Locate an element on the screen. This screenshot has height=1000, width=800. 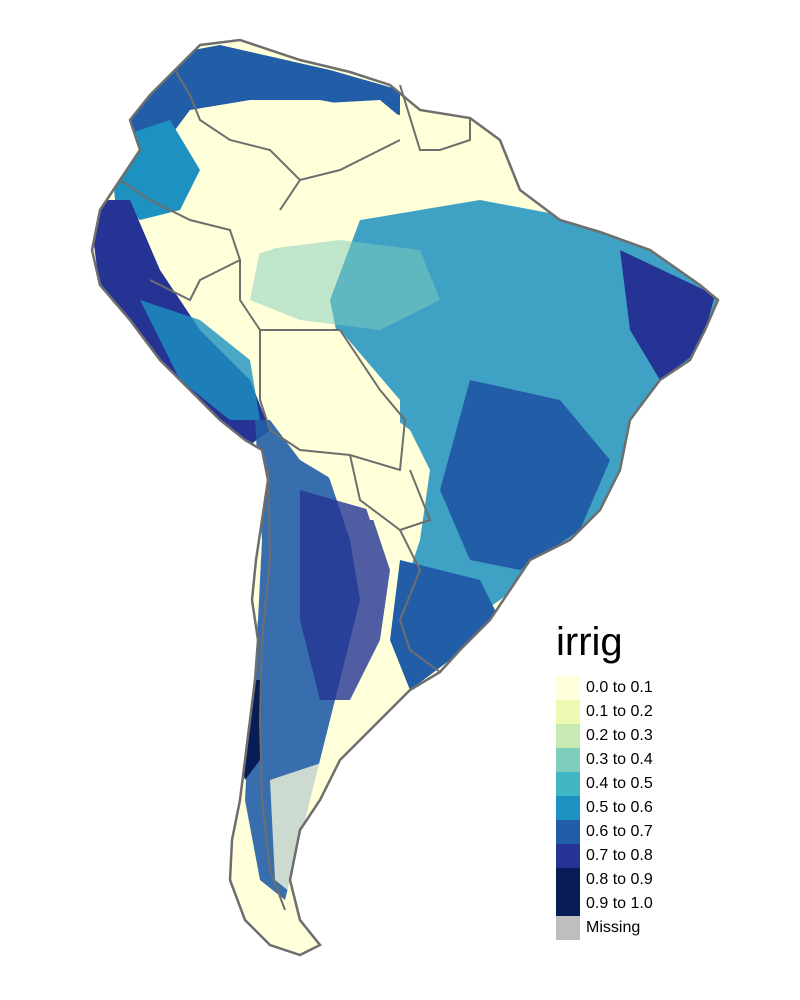
legend-item: 0.5 to 0.6 is located at coordinates (671, 808).